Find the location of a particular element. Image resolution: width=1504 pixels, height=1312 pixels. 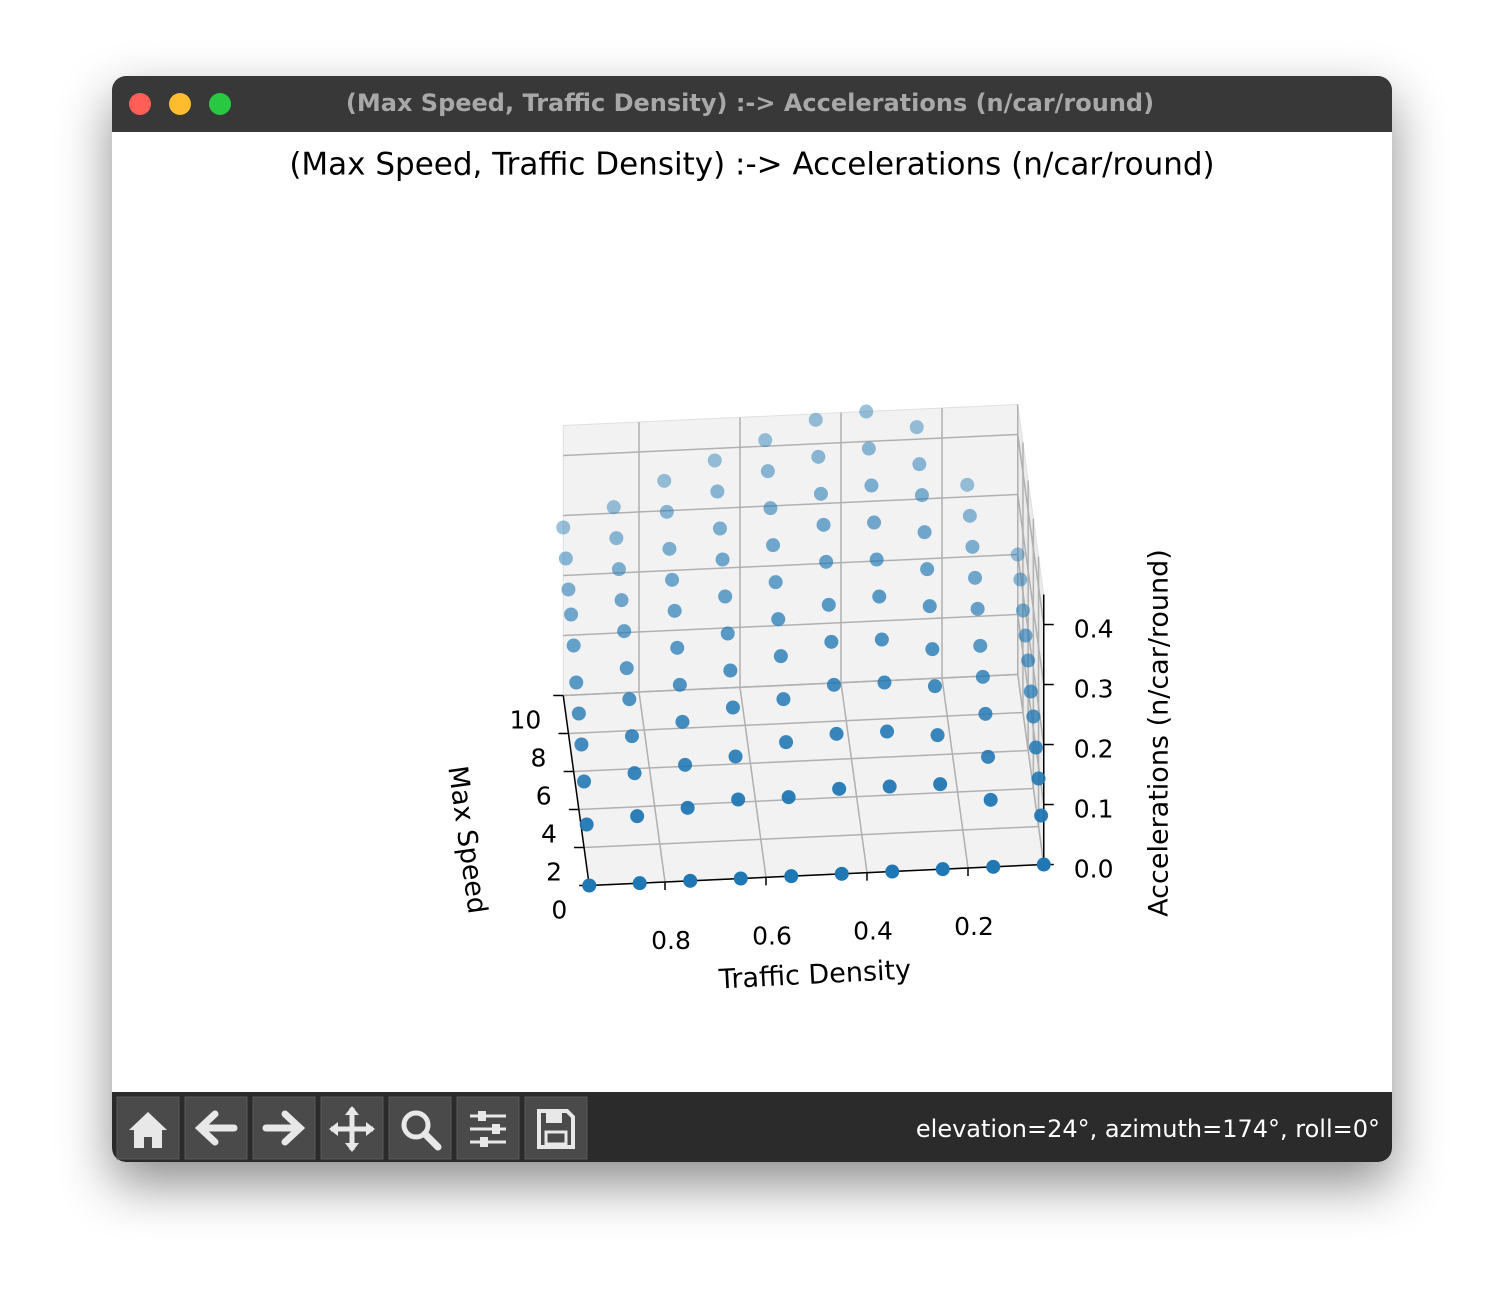

save-button is located at coordinates (556, 1128).